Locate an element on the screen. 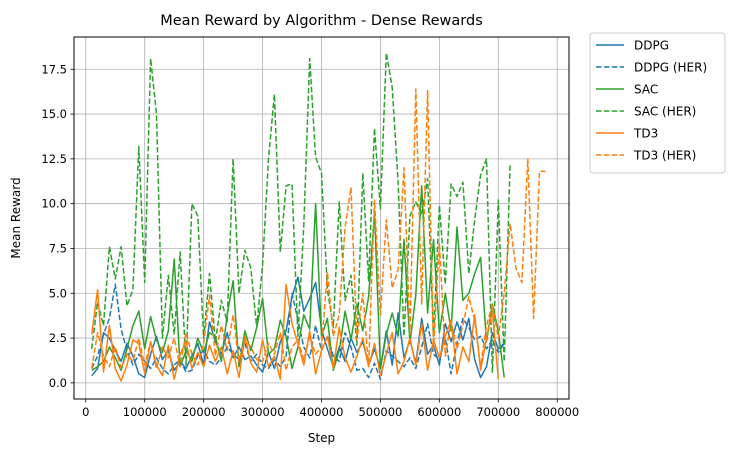 The image size is (735, 455). x-tick-label: 600000 is located at coordinates (439, 412).